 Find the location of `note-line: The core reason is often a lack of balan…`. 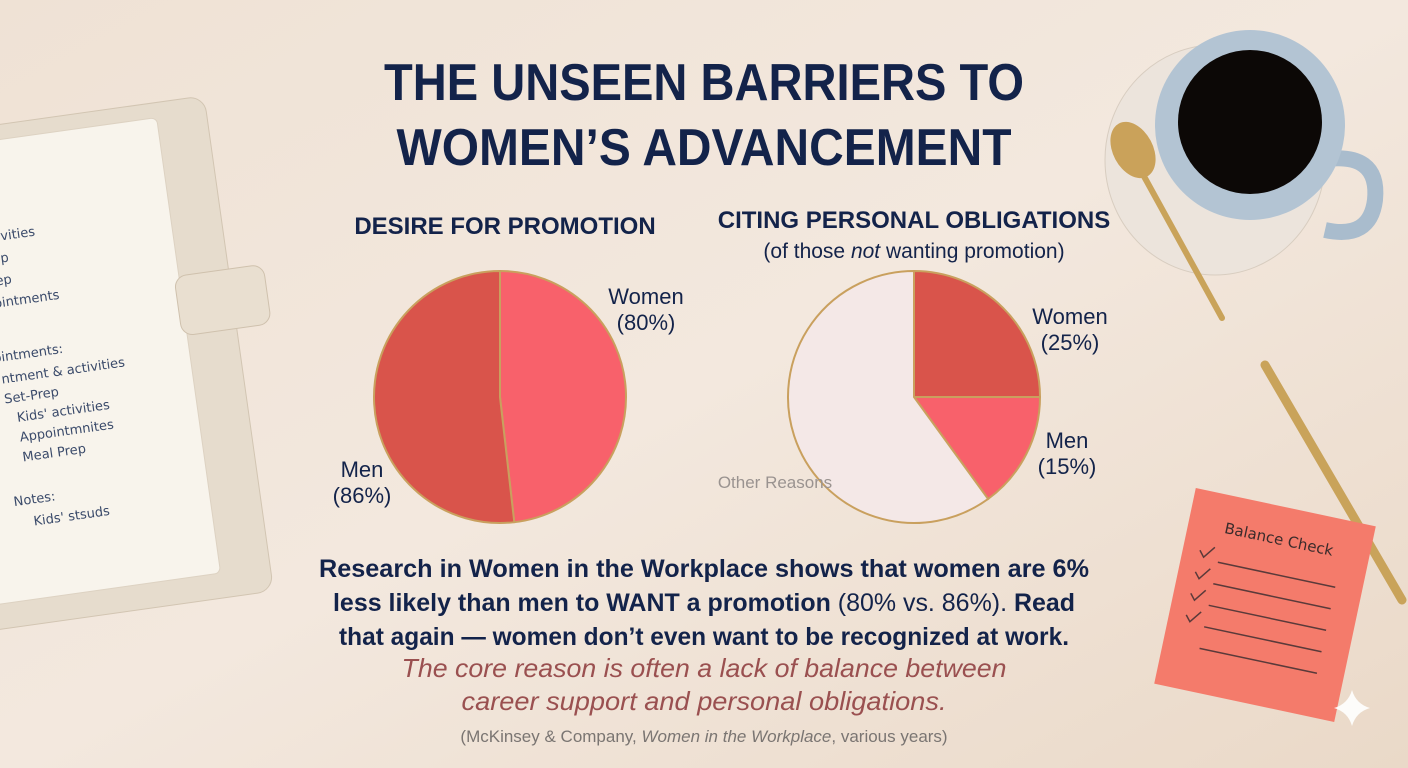

note-line: The core reason is often a lack of balan… is located at coordinates (704, 668).